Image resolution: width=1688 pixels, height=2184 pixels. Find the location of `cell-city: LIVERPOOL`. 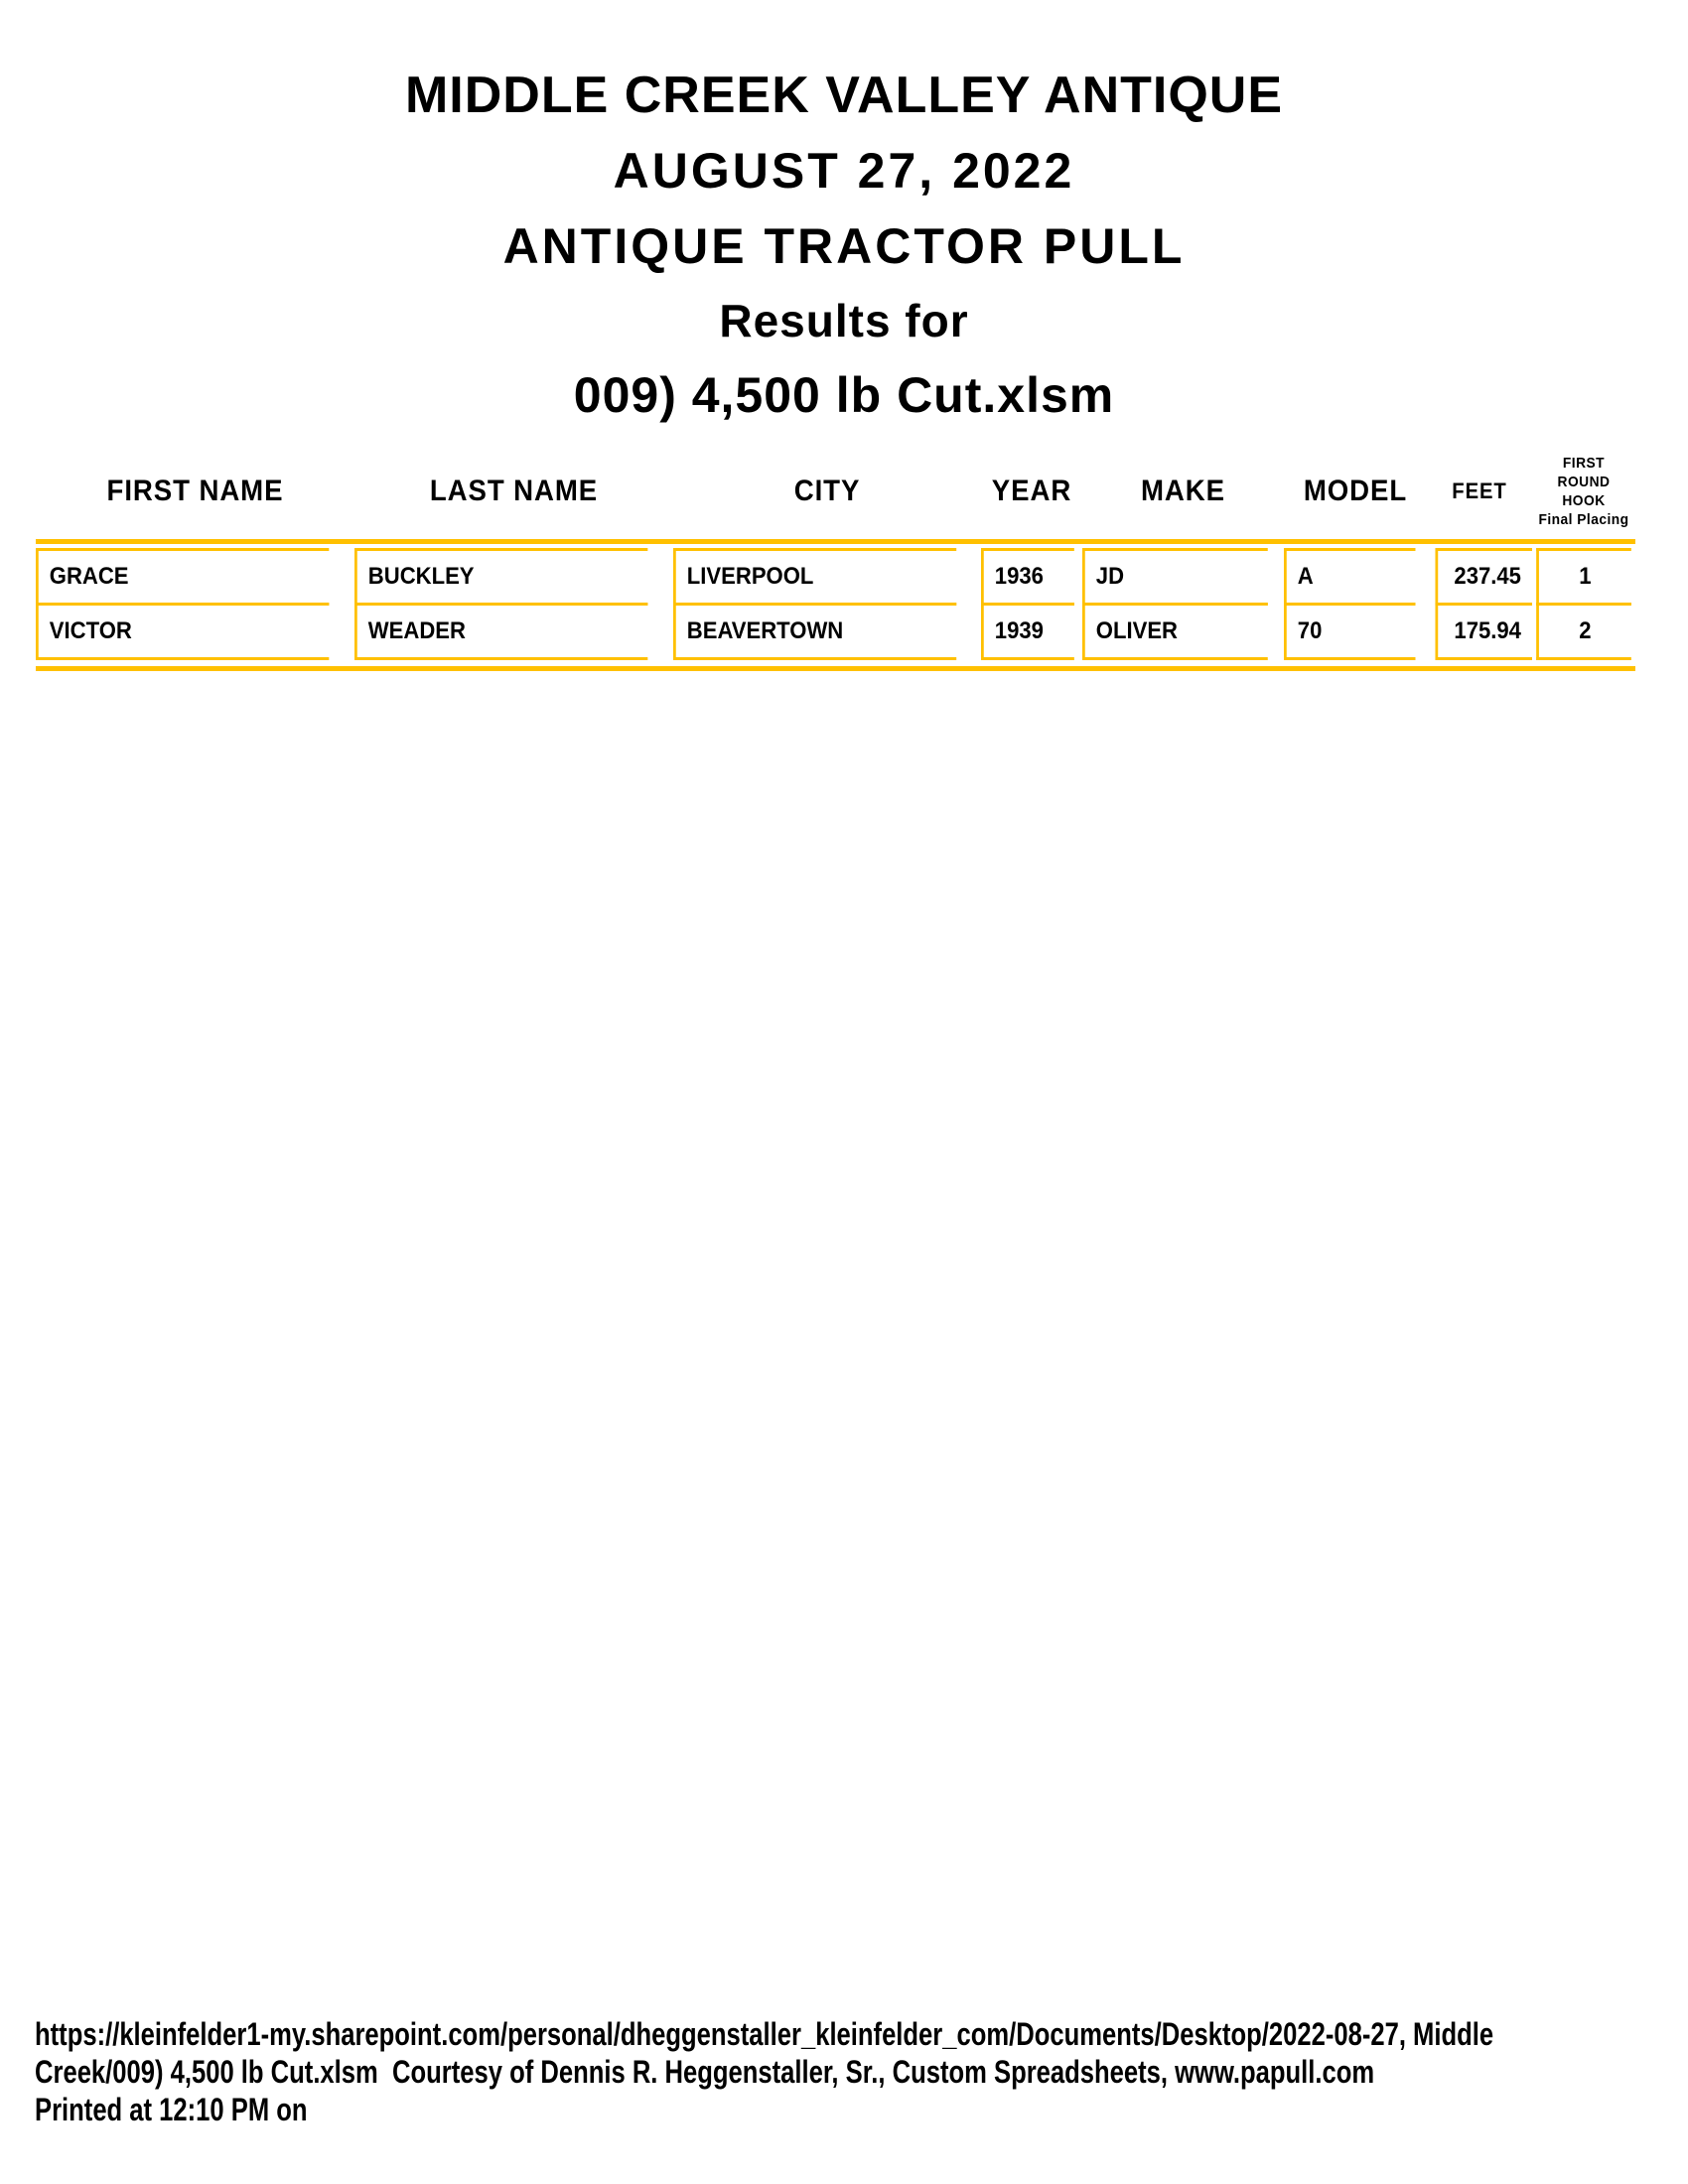

cell-city: LIVERPOOL is located at coordinates (815, 577).